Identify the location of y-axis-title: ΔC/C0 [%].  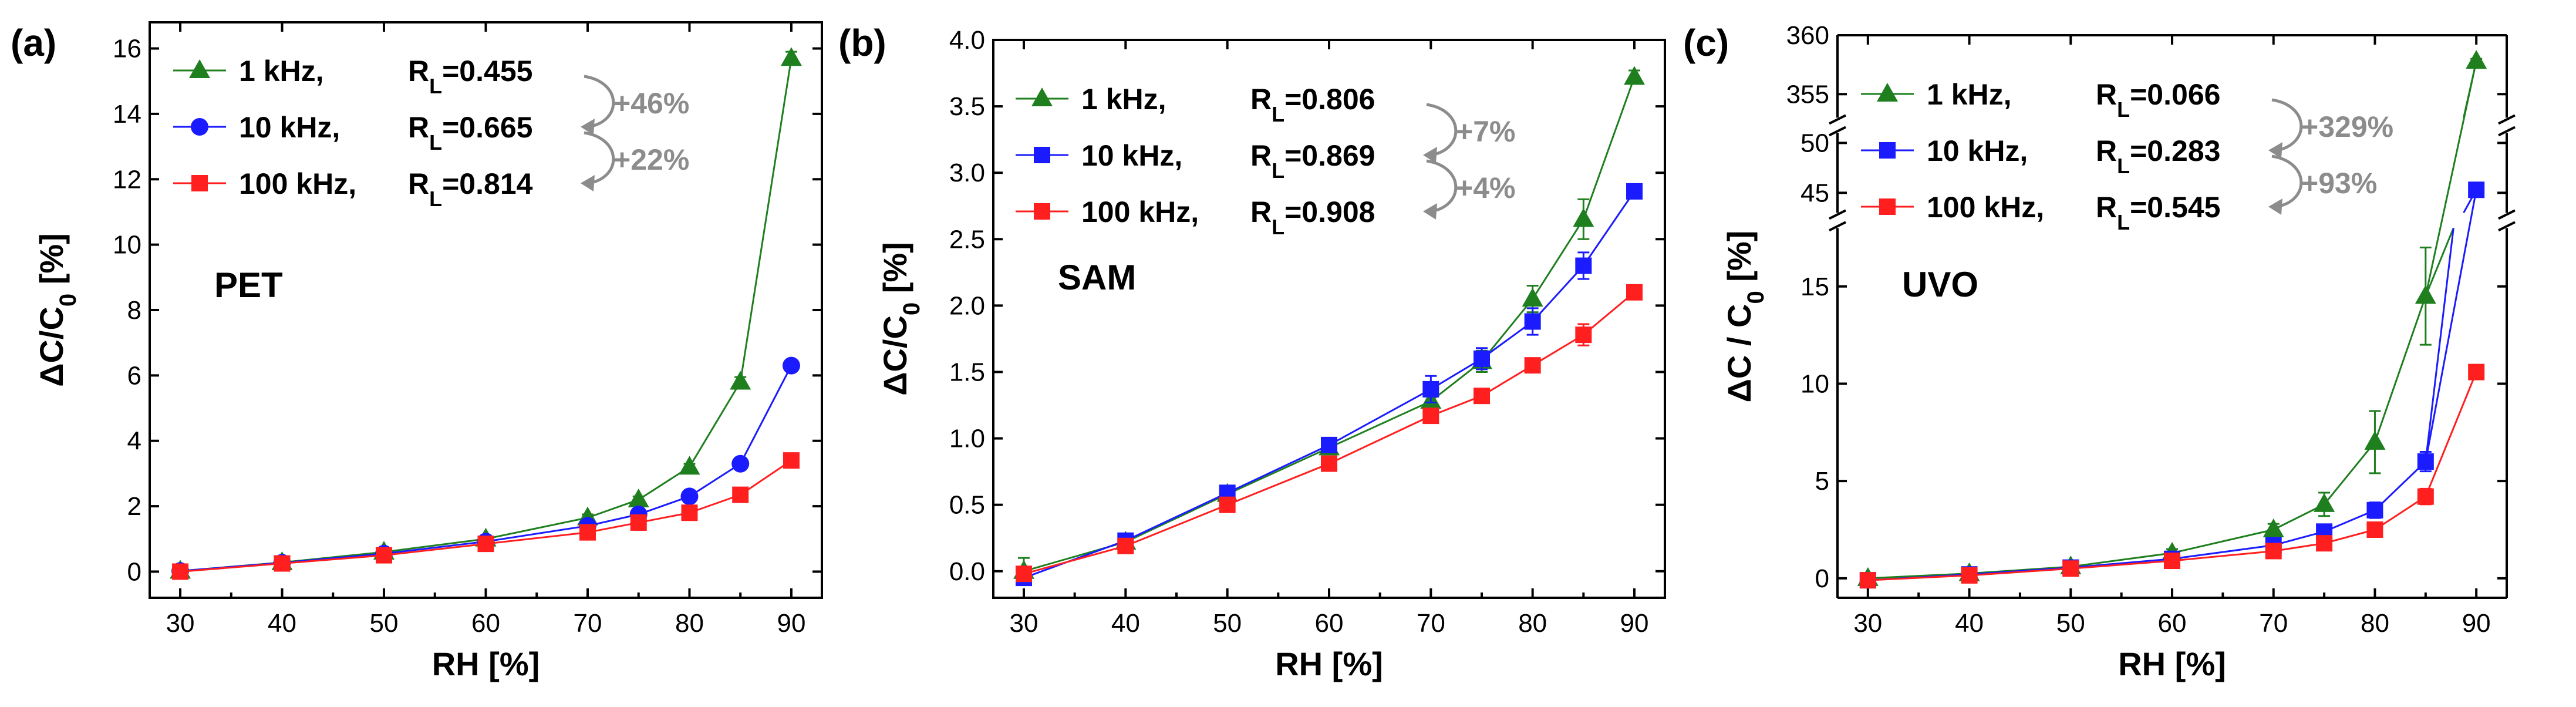
(901, 319).